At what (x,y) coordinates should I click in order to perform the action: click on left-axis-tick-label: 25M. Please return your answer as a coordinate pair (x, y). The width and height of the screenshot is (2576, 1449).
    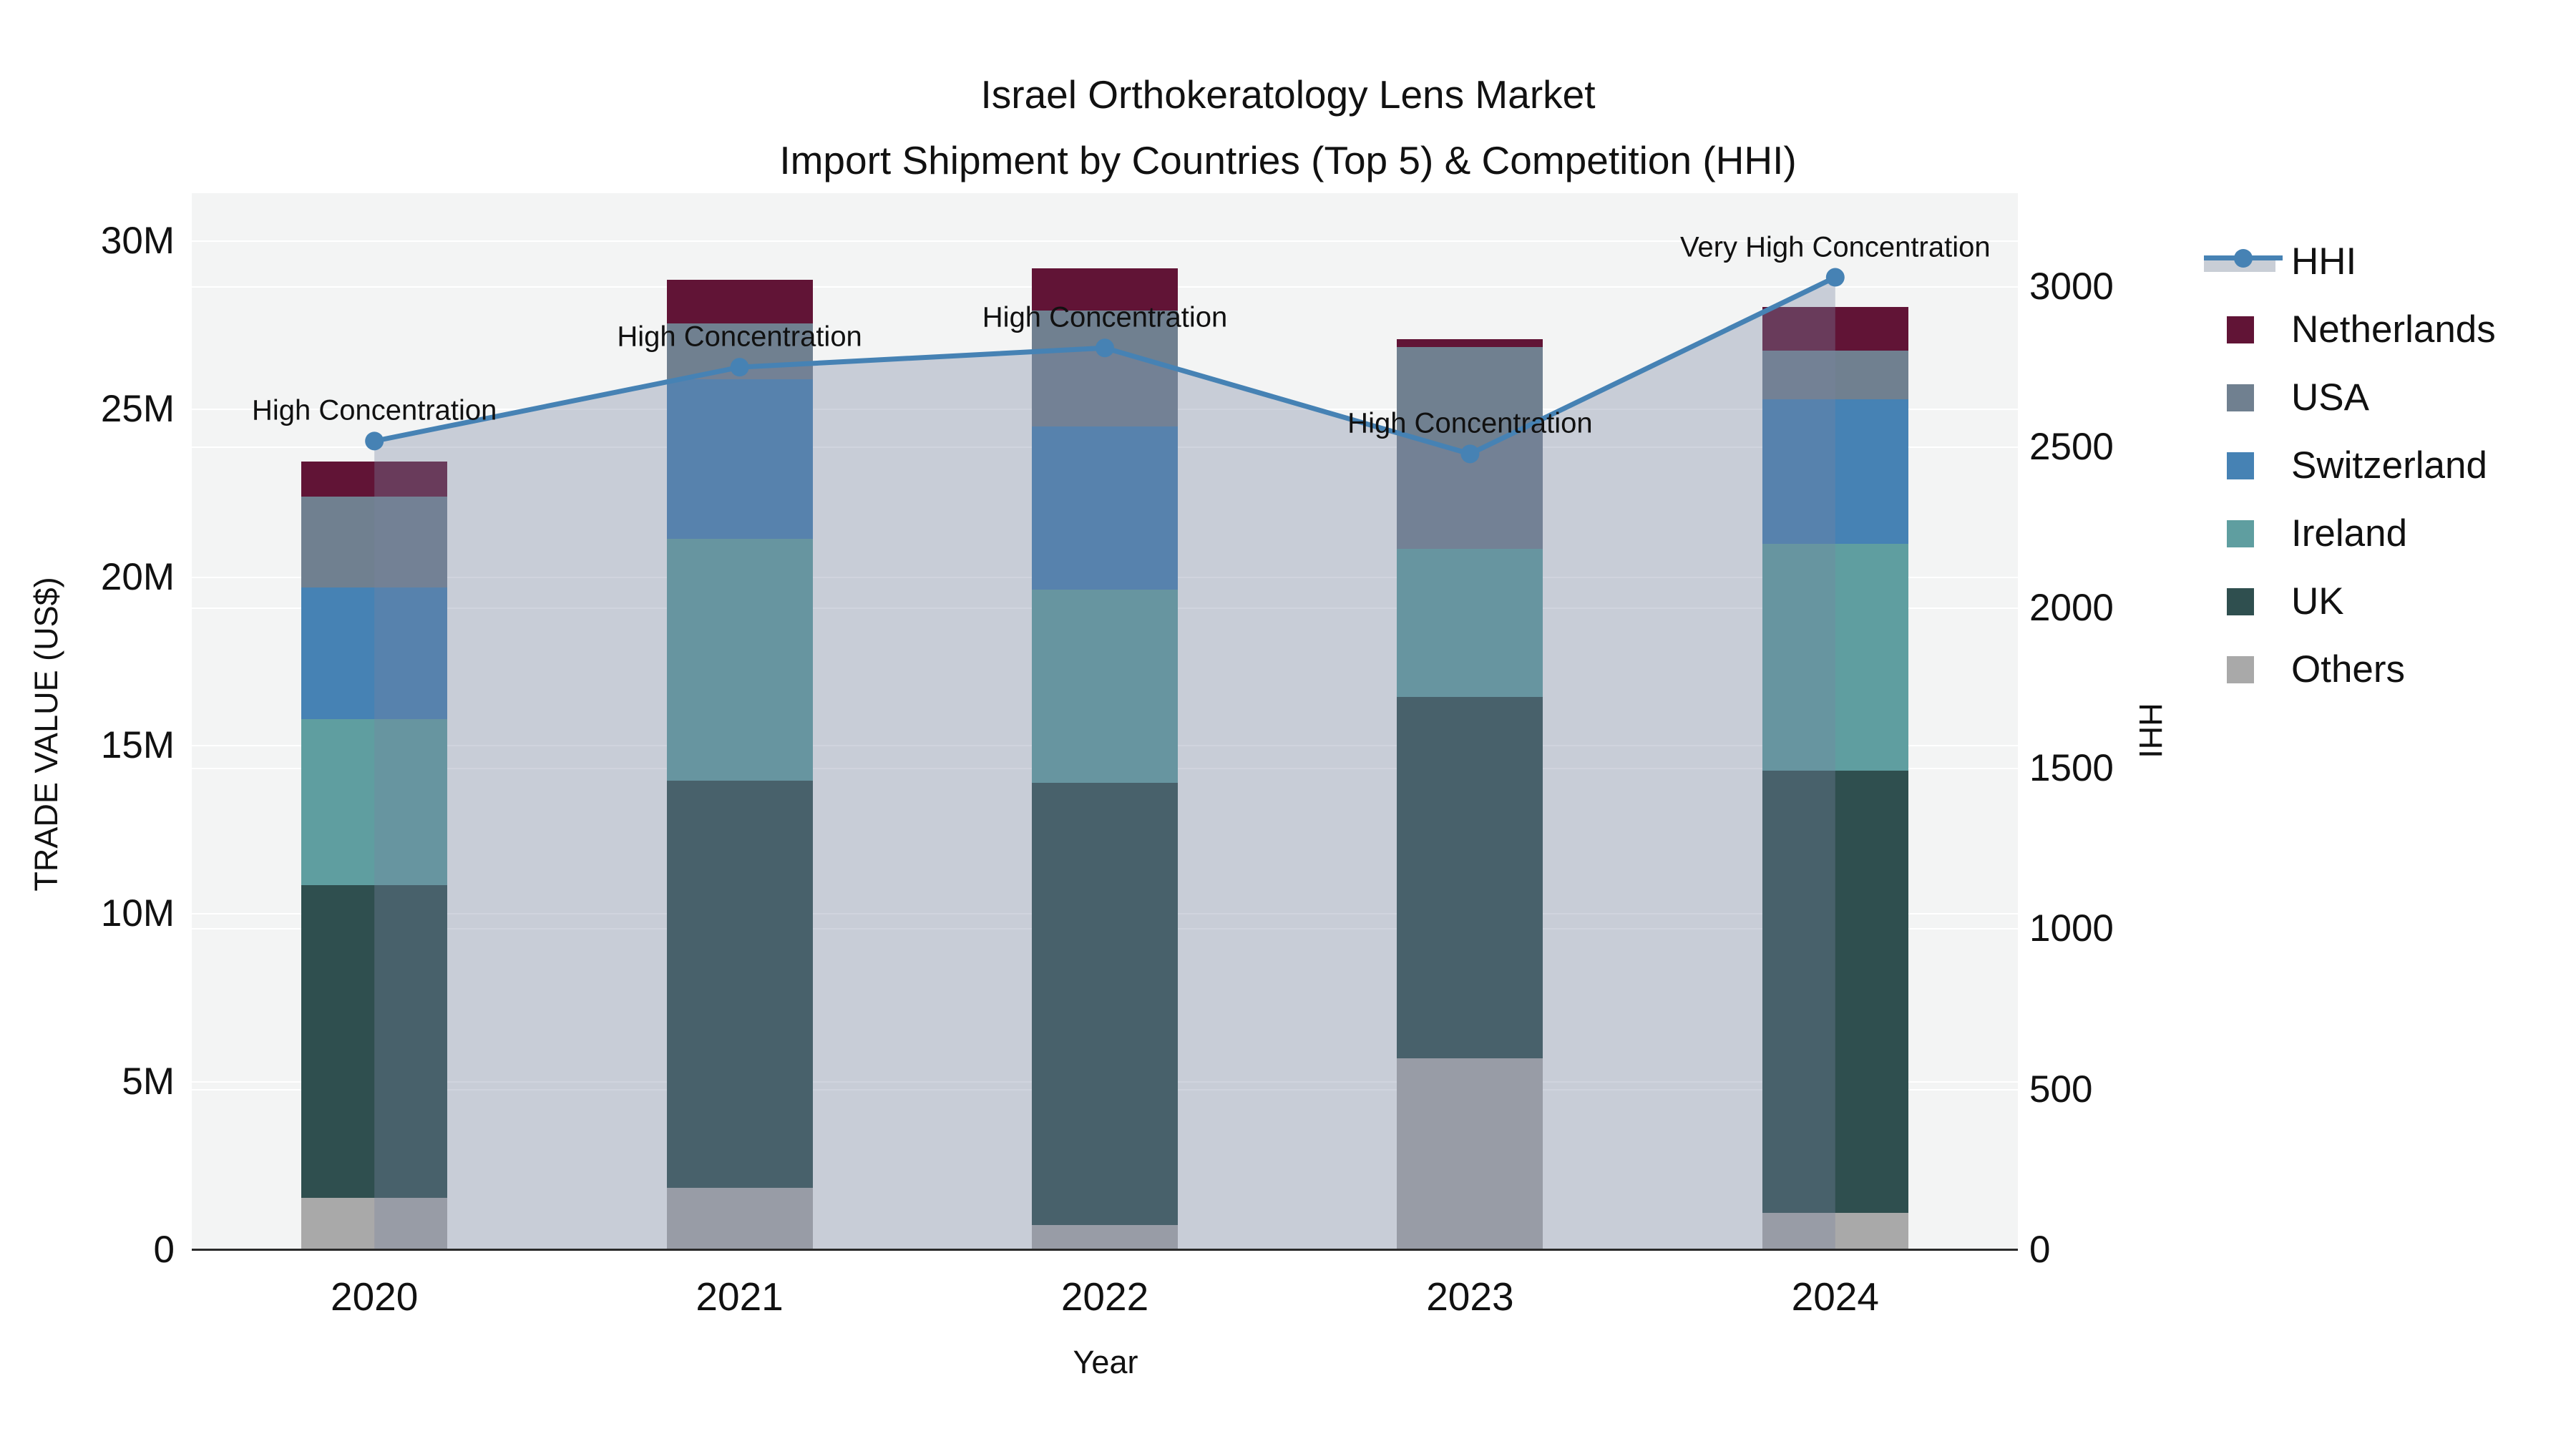
    Looking at the image, I should click on (137, 409).